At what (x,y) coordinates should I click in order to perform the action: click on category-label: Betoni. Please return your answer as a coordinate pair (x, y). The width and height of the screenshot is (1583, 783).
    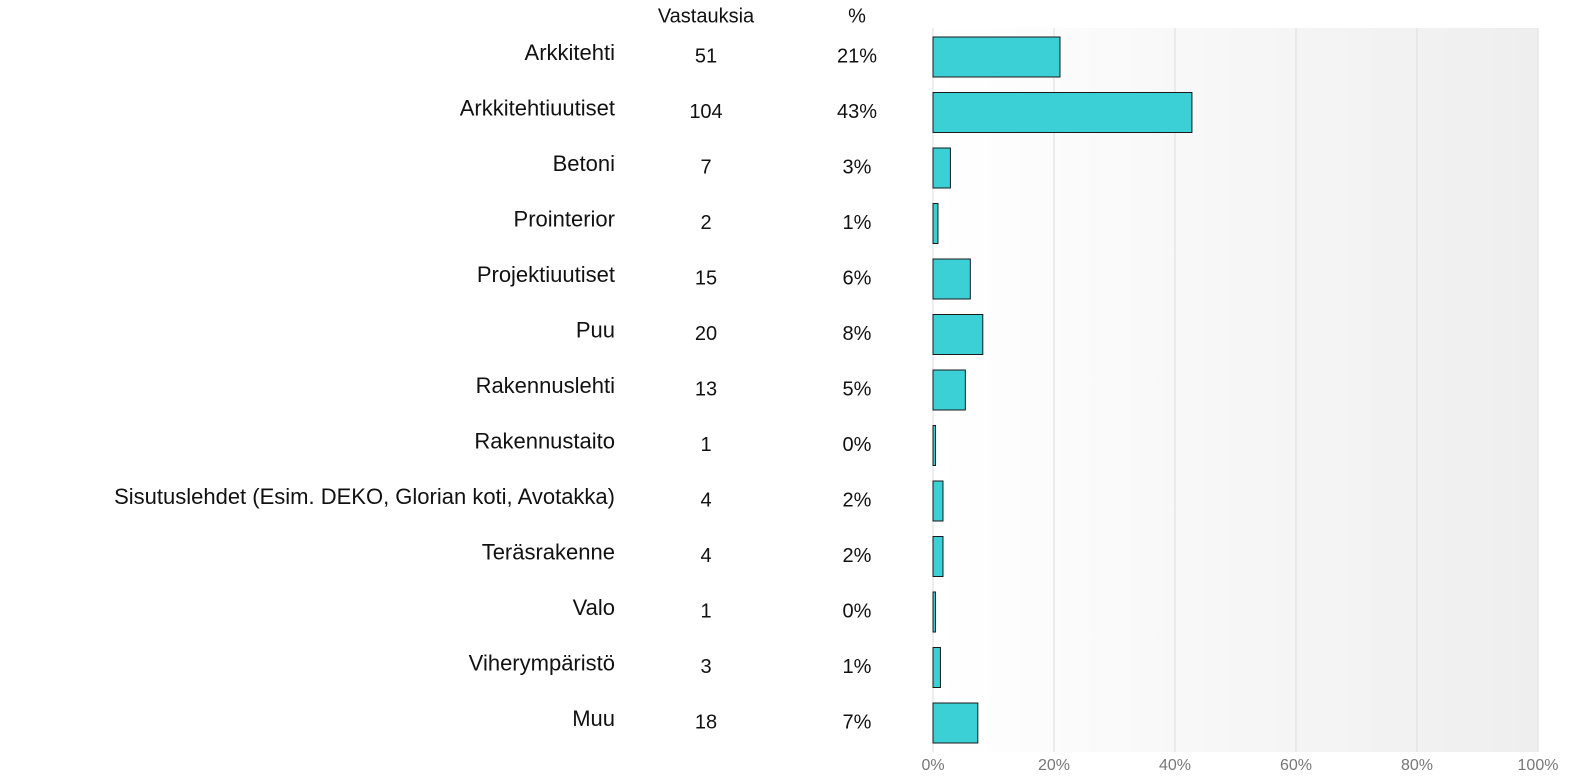
    Looking at the image, I should click on (584, 163).